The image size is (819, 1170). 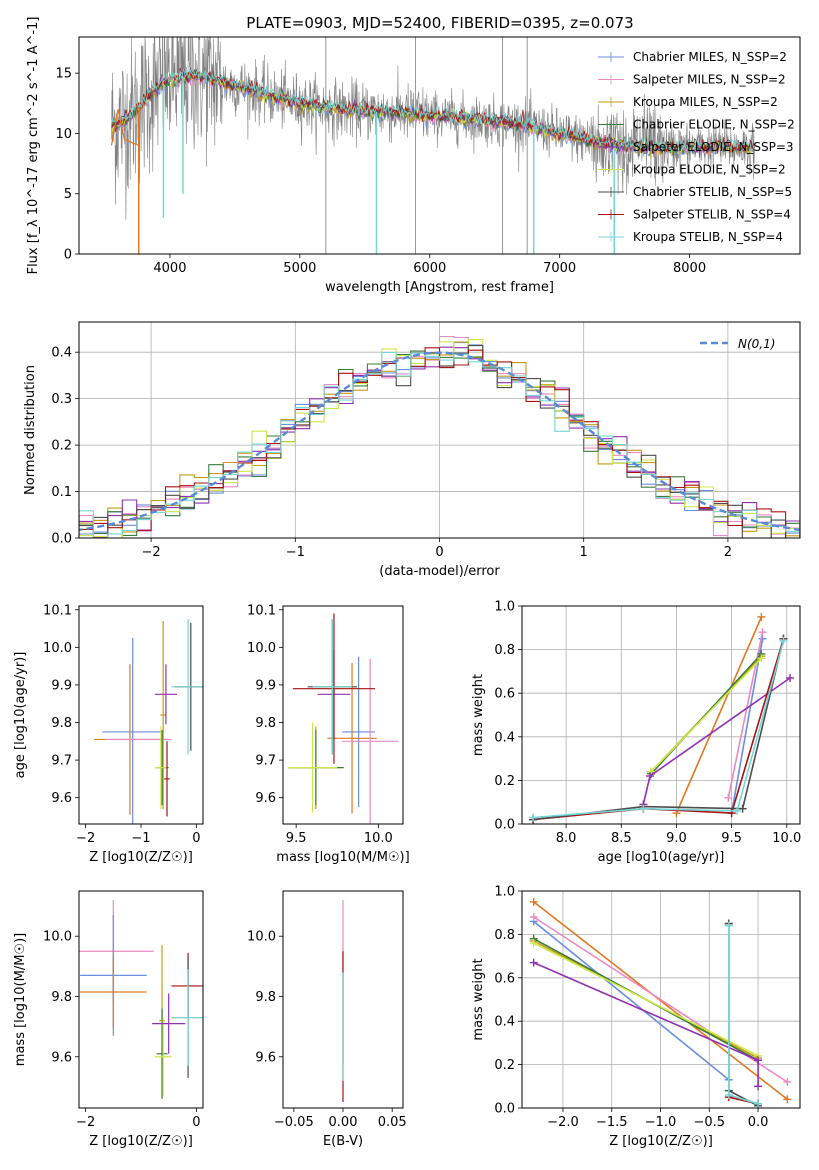 What do you see at coordinates (294, 1122) in the screenshot?
I see `x-tick-label: −0.05` at bounding box center [294, 1122].